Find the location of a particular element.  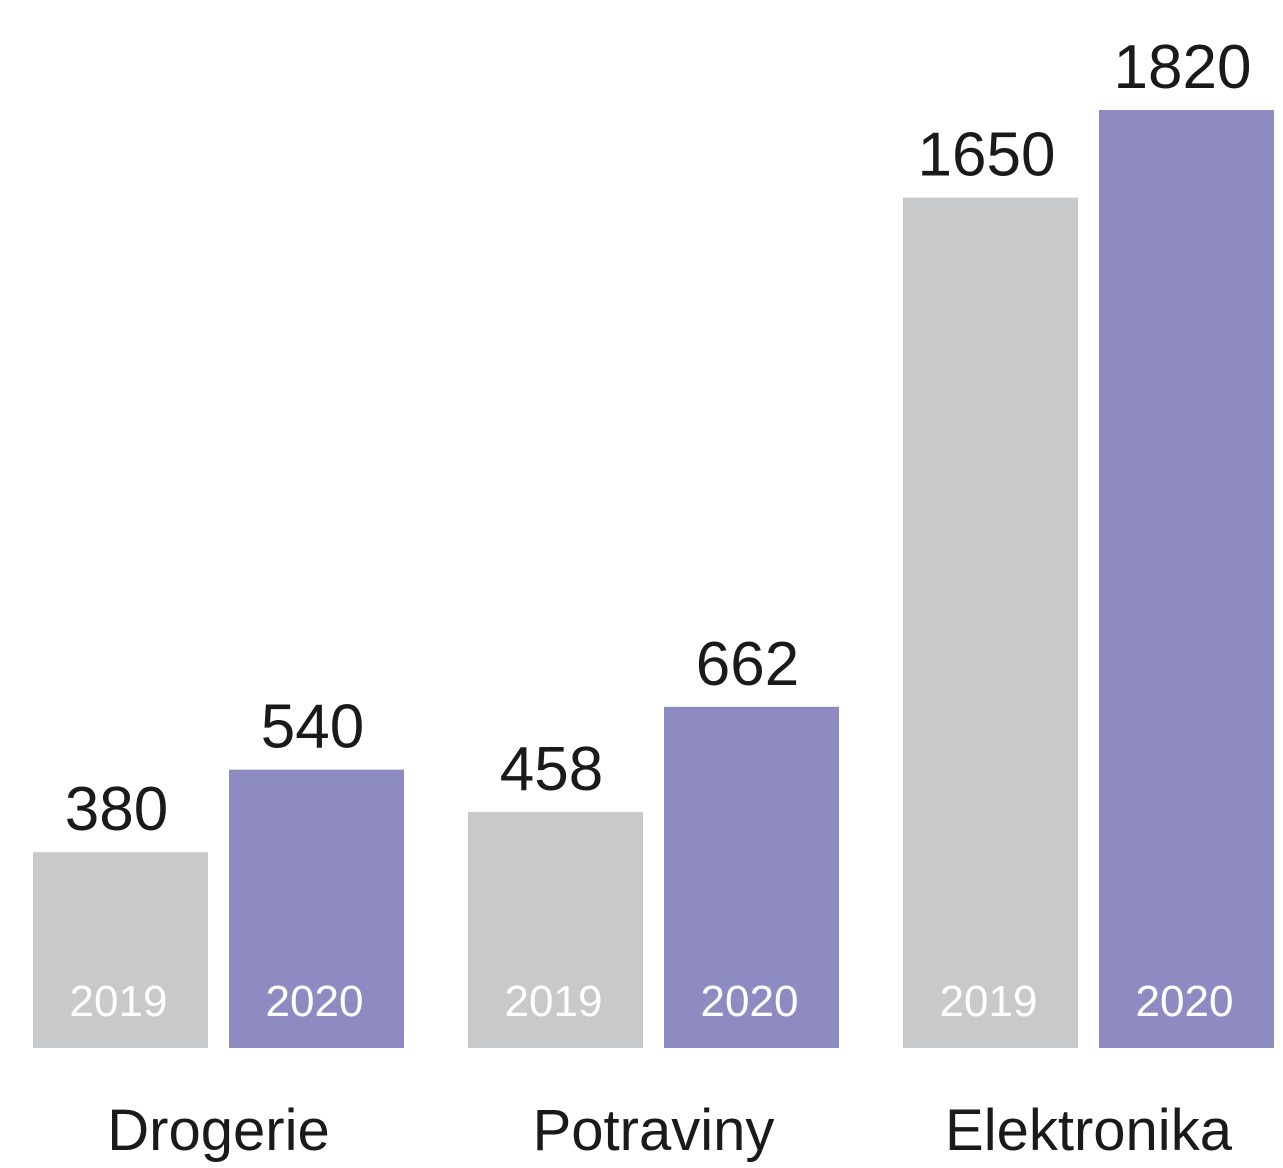

value-label: 1820 is located at coordinates (1183, 67).